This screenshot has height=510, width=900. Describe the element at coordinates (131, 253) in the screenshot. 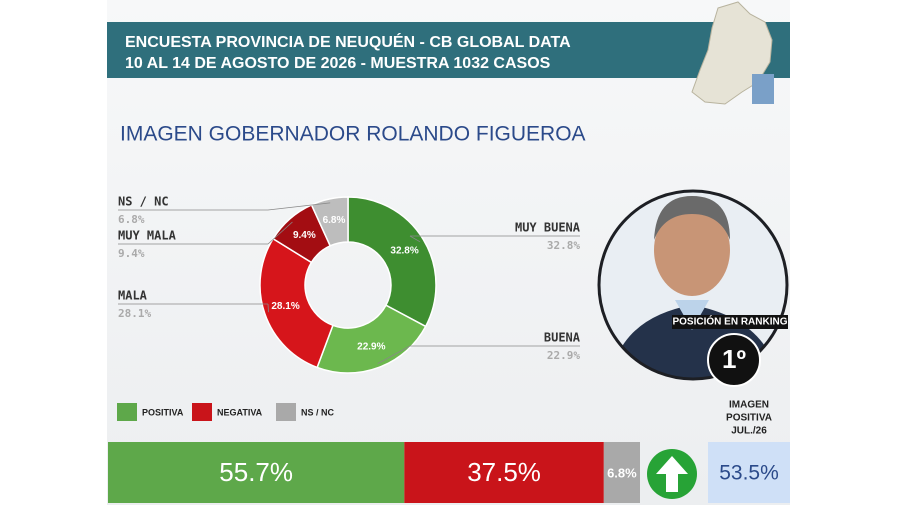

I see `value-label: 9.4%` at that location.